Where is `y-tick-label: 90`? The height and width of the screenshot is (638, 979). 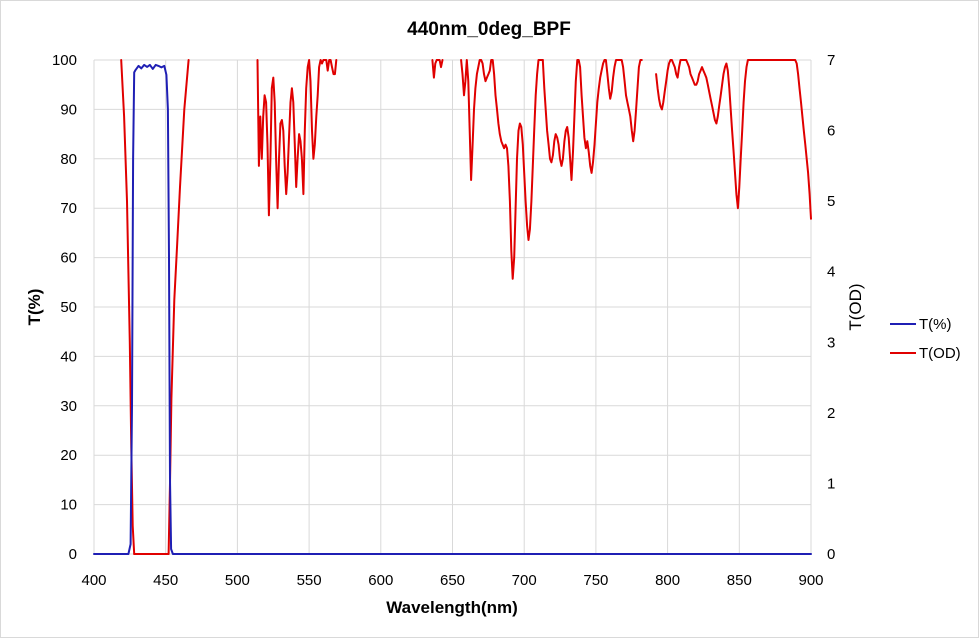 y-tick-label: 90 is located at coordinates (68, 109).